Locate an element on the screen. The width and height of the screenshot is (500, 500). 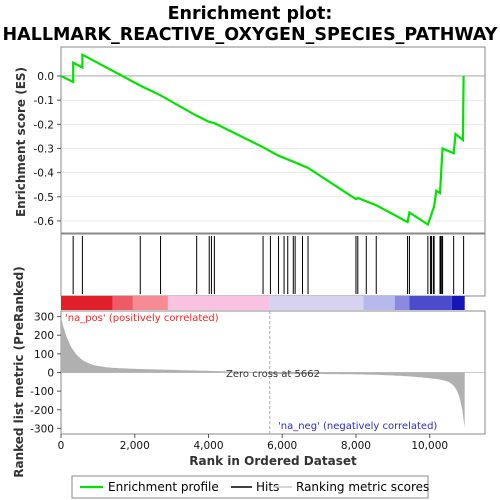
es-tick-label: -0.3 is located at coordinates (44, 149).